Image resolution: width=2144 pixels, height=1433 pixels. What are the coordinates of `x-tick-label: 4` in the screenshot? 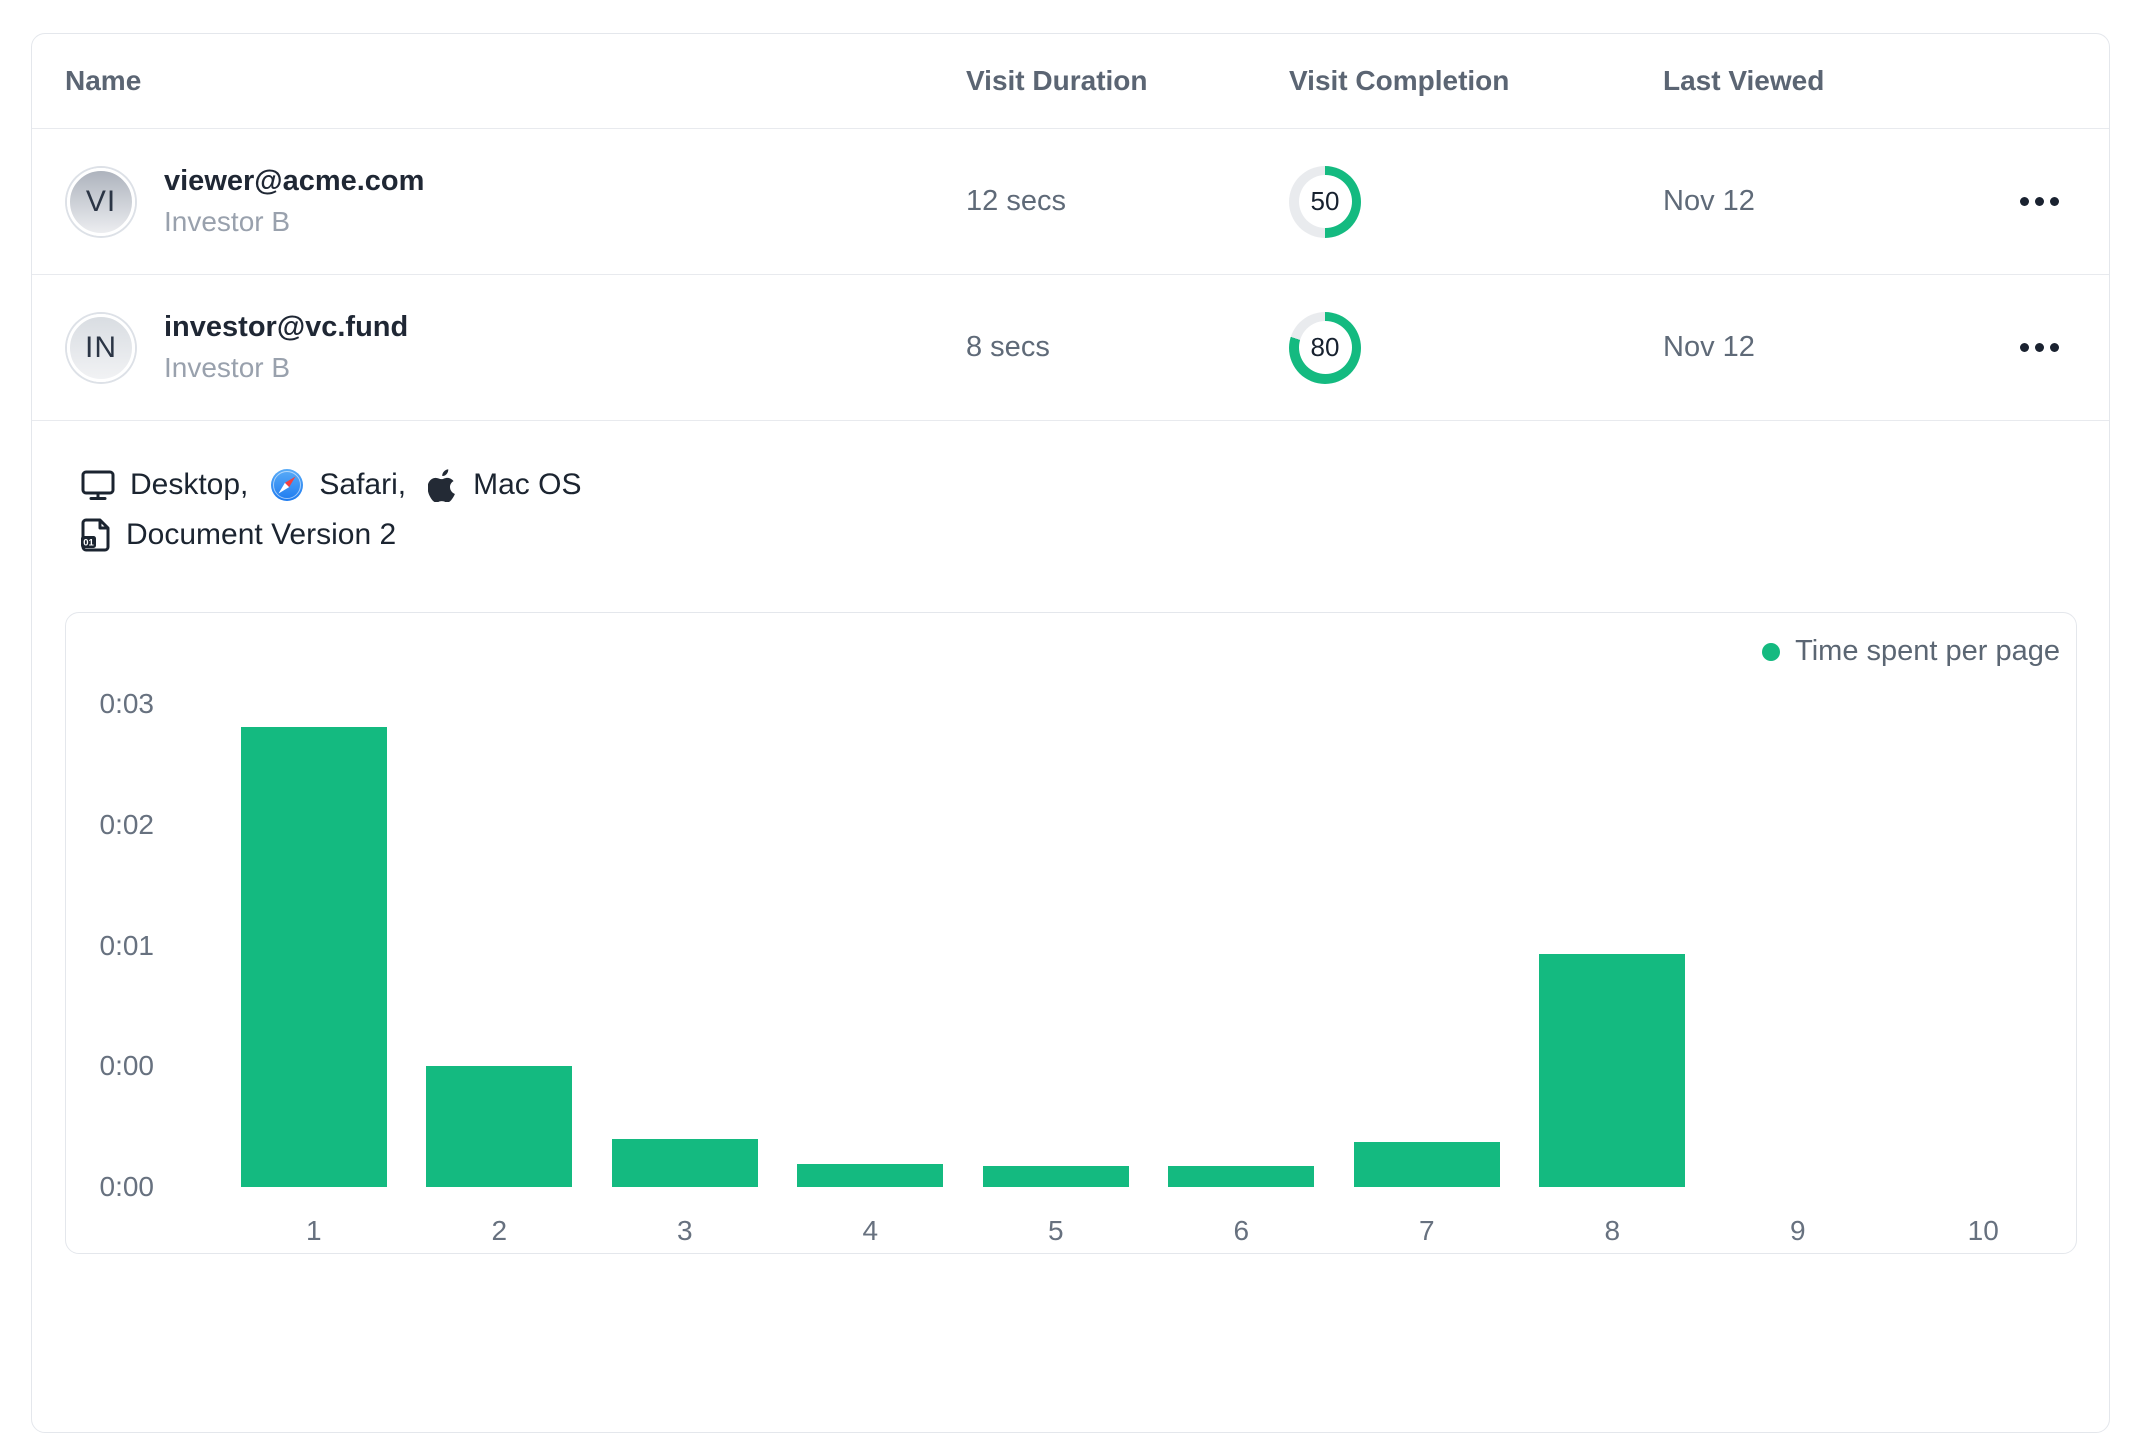 It's located at (870, 1230).